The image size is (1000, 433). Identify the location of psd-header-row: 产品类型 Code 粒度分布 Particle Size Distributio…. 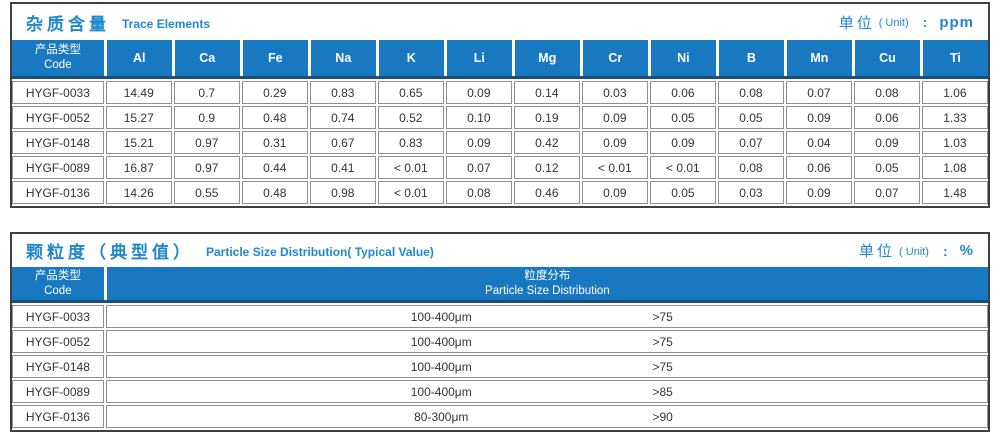
(500, 285).